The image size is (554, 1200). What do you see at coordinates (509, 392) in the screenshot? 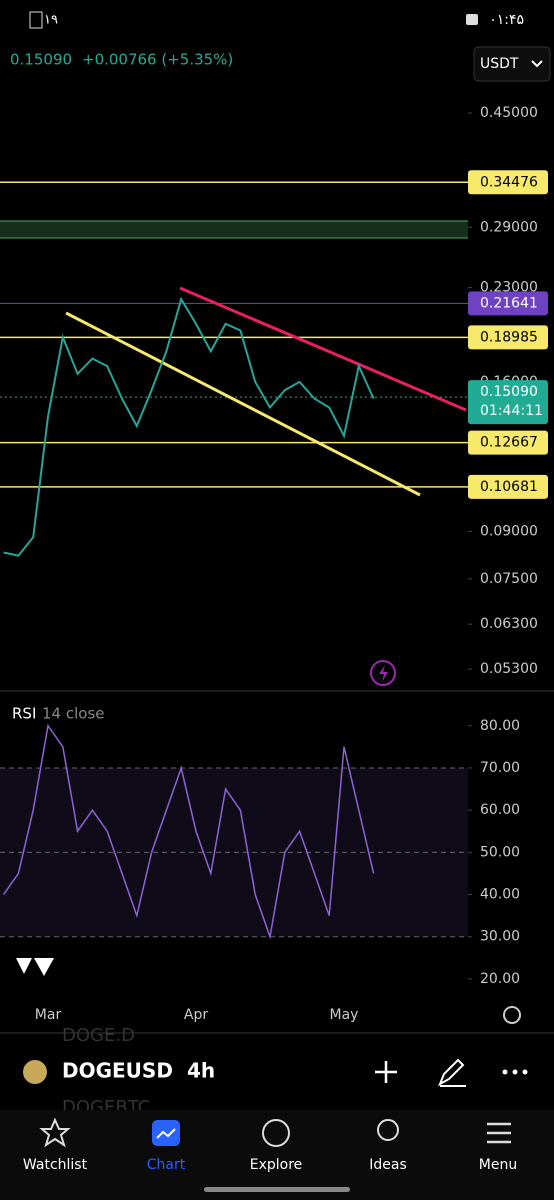
I see `current-price: 0.15090` at bounding box center [509, 392].